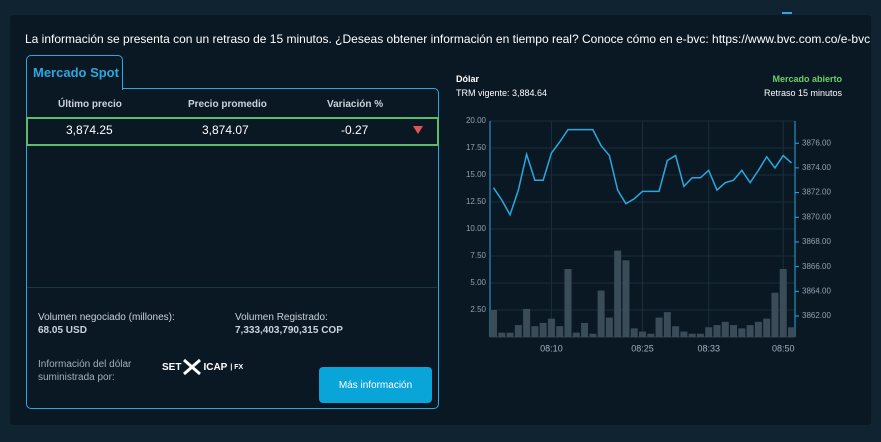 The height and width of the screenshot is (442, 881). I want to click on cell: 3,874.07, so click(225, 130).